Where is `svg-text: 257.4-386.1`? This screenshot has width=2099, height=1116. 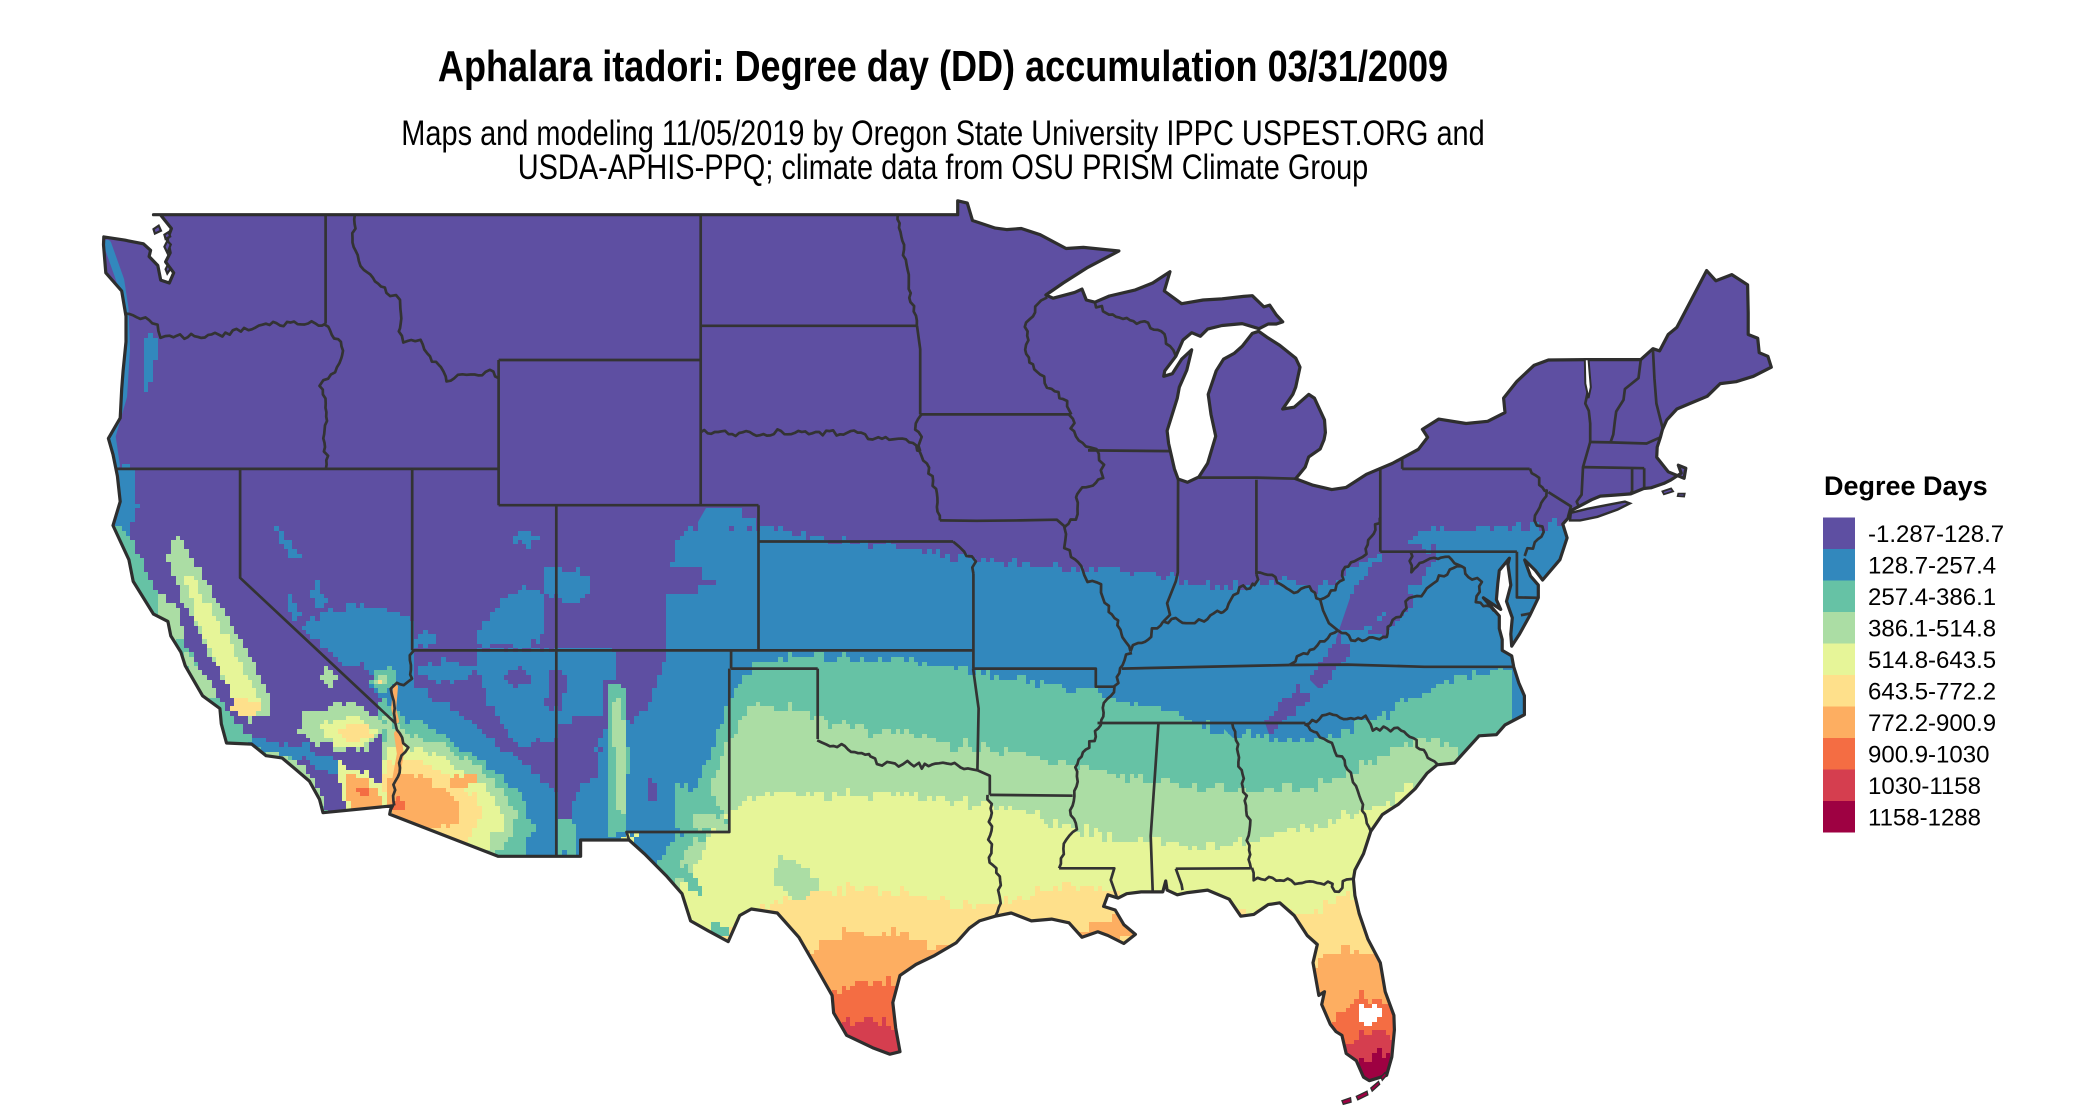 svg-text: 257.4-386.1 is located at coordinates (1932, 597).